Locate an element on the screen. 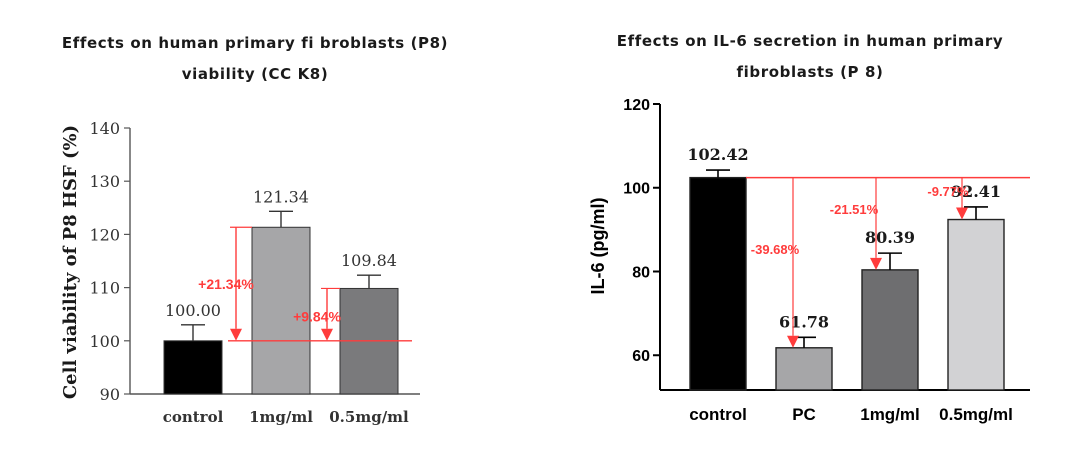 The image size is (1075, 470). y-tick-label-left: 100 is located at coordinates (104, 341).